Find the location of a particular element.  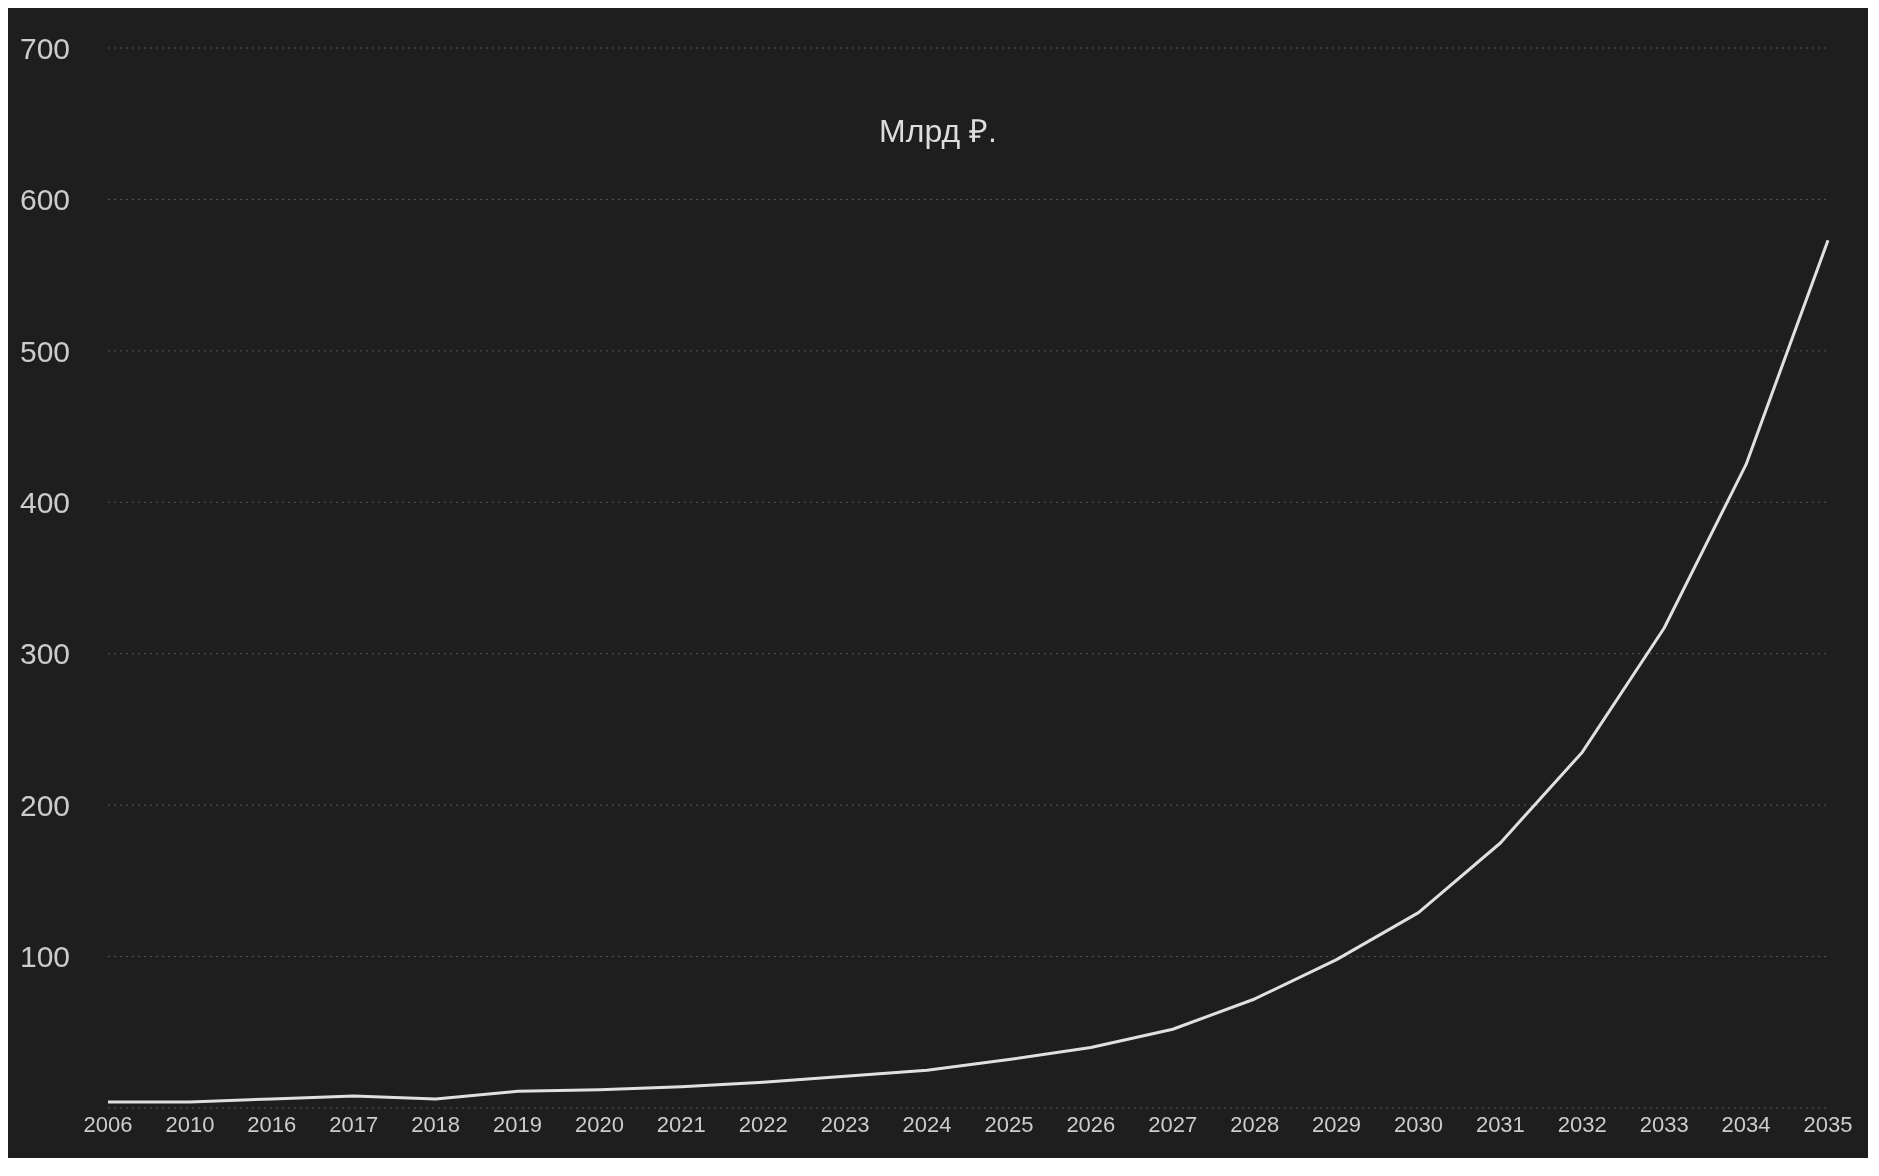

x-tick-label: 2022 is located at coordinates (763, 1124).